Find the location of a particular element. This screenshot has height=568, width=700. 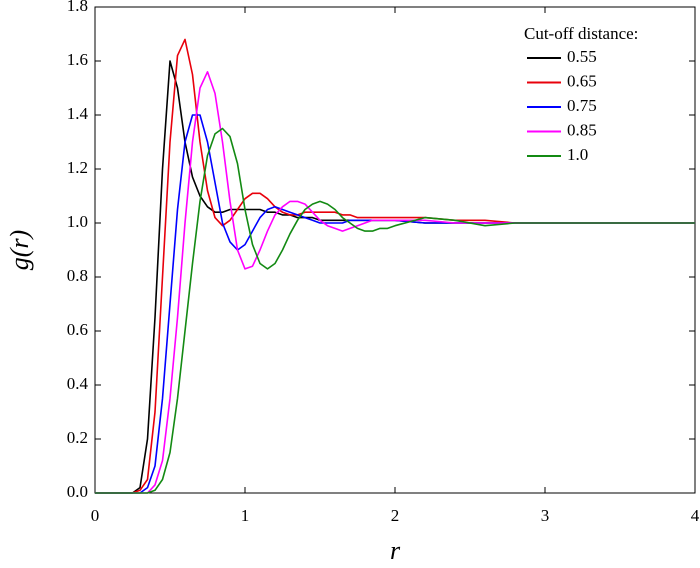

y-tick-label: 0.8 is located at coordinates (77, 275).